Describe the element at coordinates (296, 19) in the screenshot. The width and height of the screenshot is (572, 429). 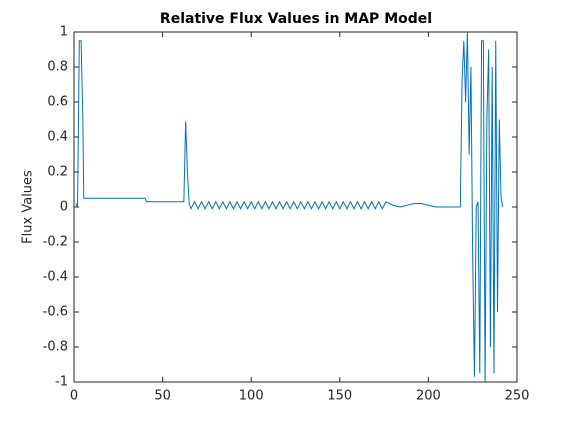
I see `chart-title: Relative Flux Values in MAP Model` at that location.